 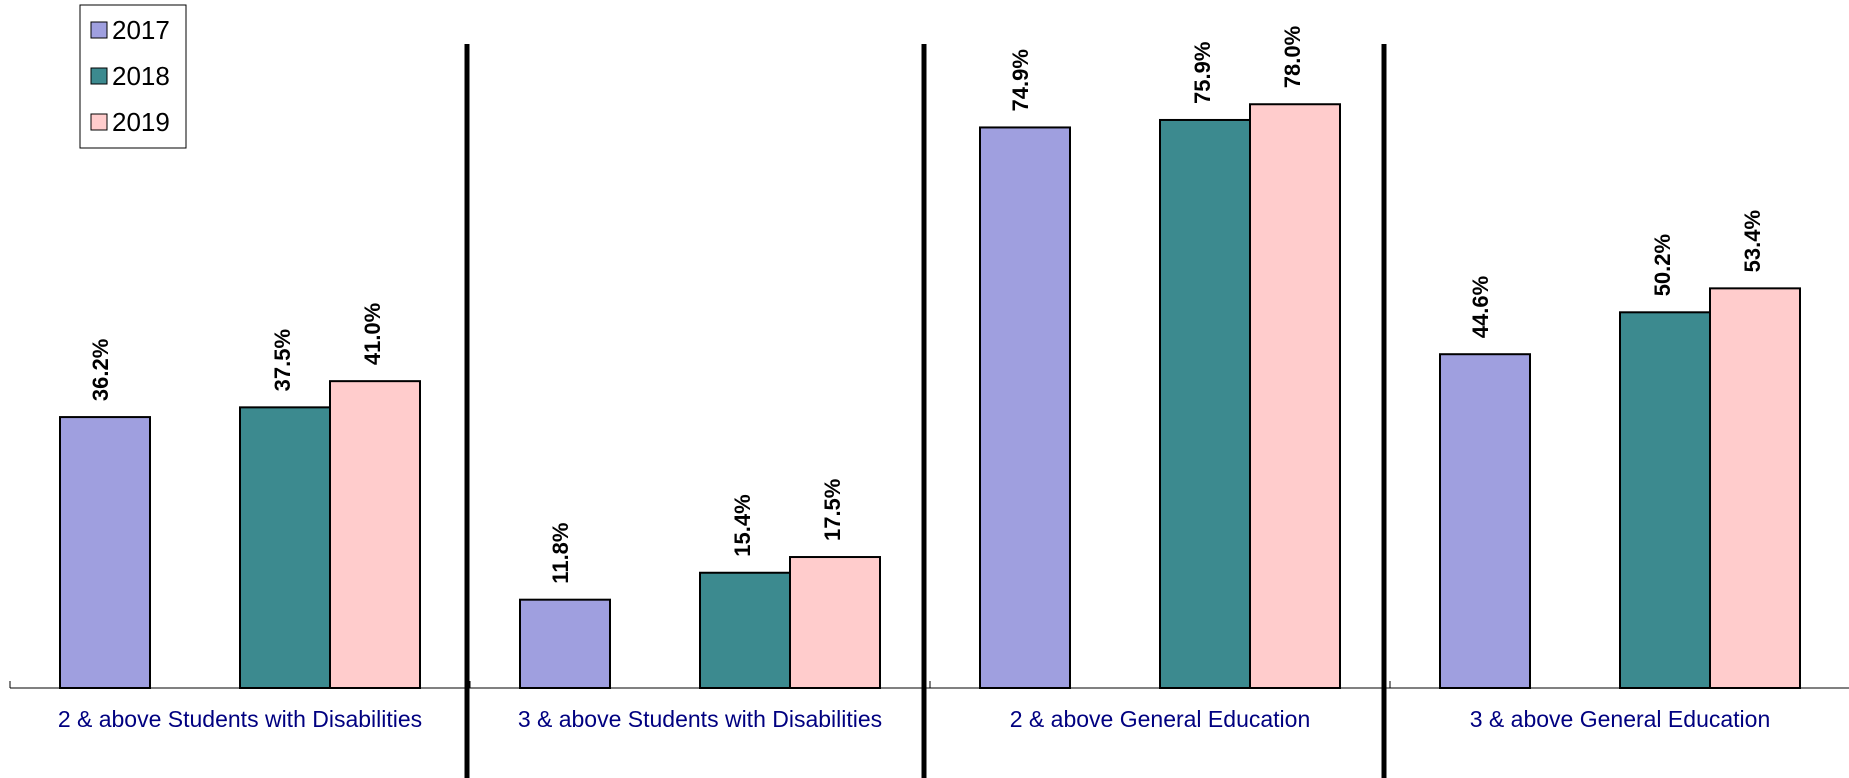 What do you see at coordinates (1662, 265) in the screenshot?
I see `data-label-2018-group-4: 50.2%` at bounding box center [1662, 265].